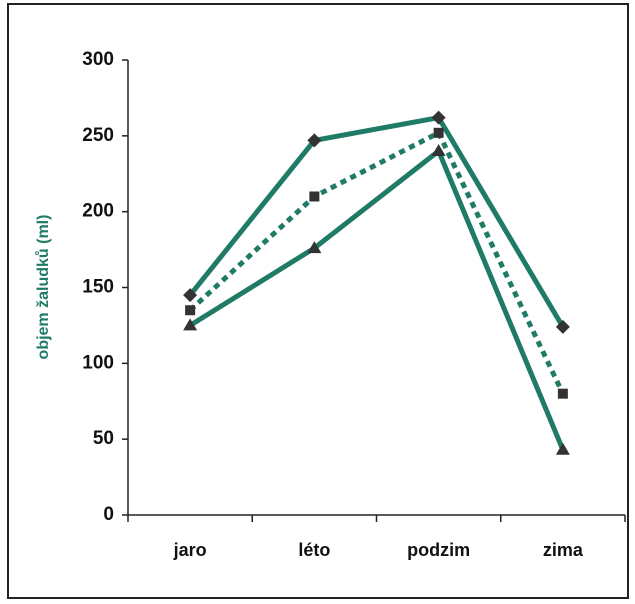 The width and height of the screenshot is (635, 604). What do you see at coordinates (98, 362) in the screenshot?
I see `y-tick-label: 100` at bounding box center [98, 362].